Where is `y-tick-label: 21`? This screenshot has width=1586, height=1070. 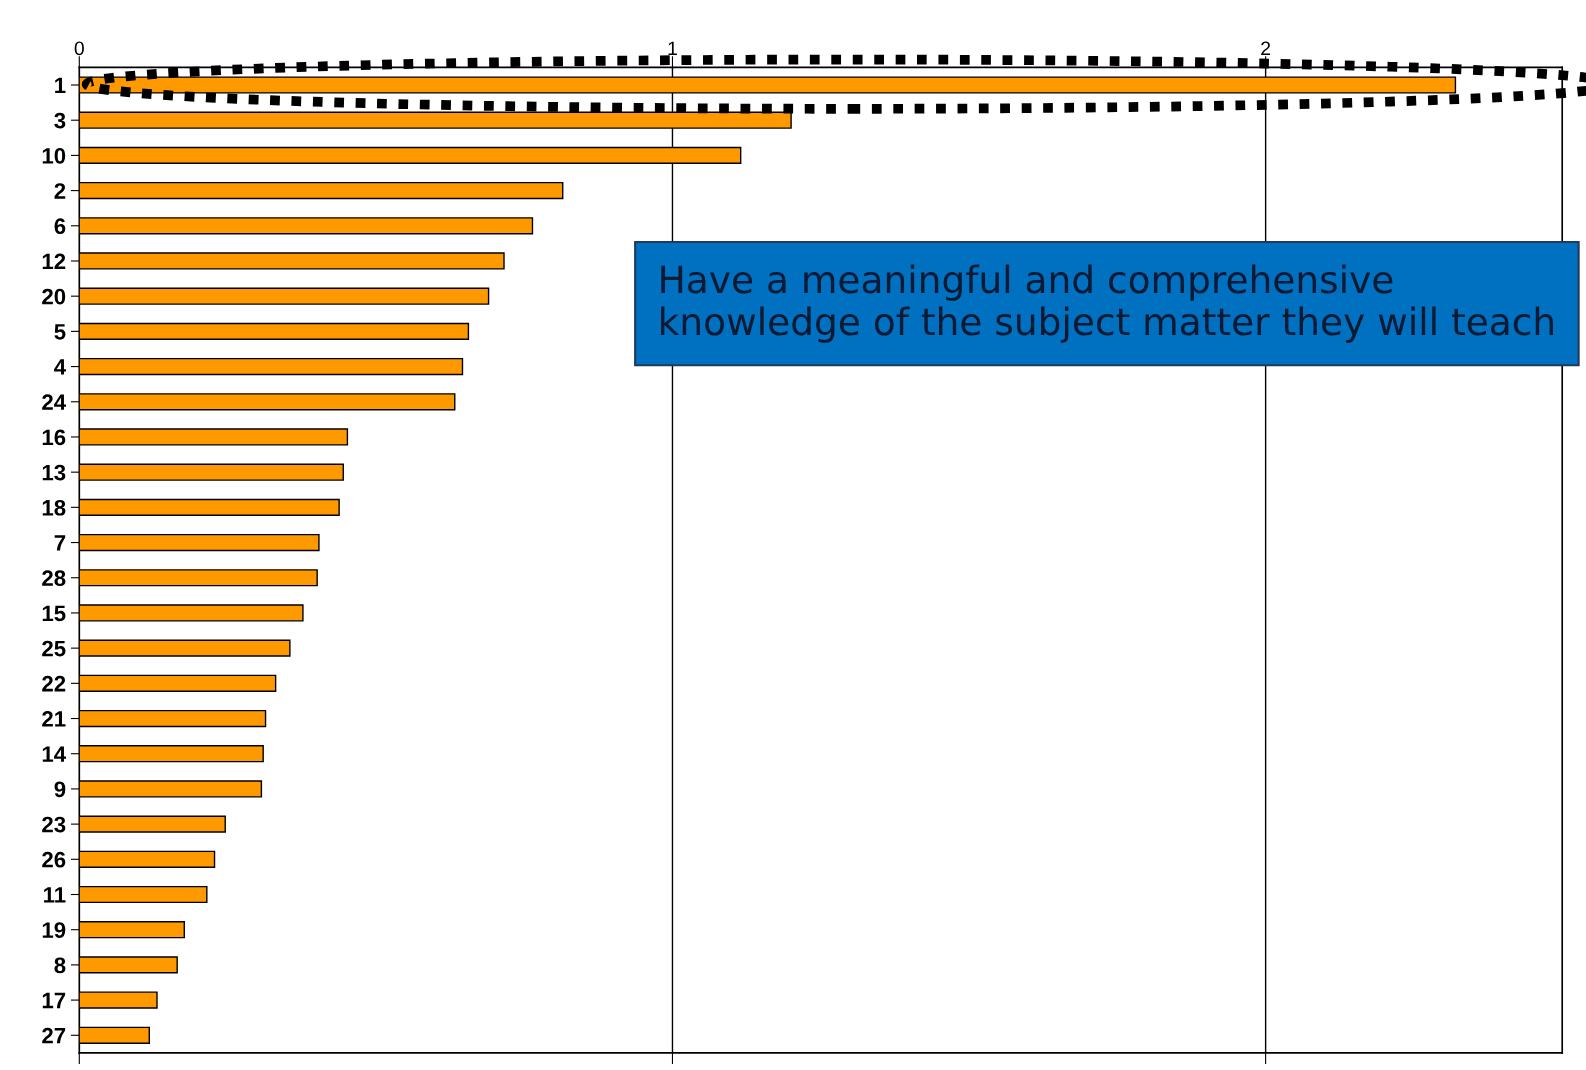 y-tick-label: 21 is located at coordinates (54, 719).